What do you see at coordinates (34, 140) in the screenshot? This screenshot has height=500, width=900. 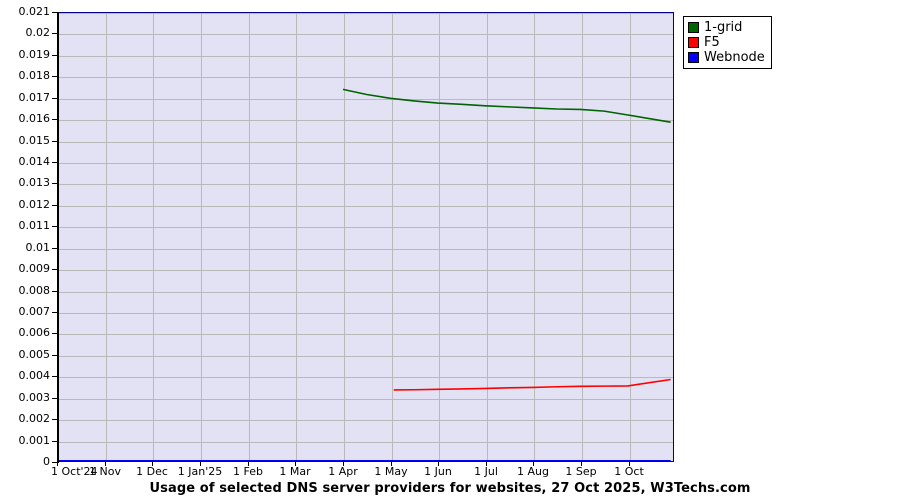 I see `y-tick-label: 0.015` at bounding box center [34, 140].